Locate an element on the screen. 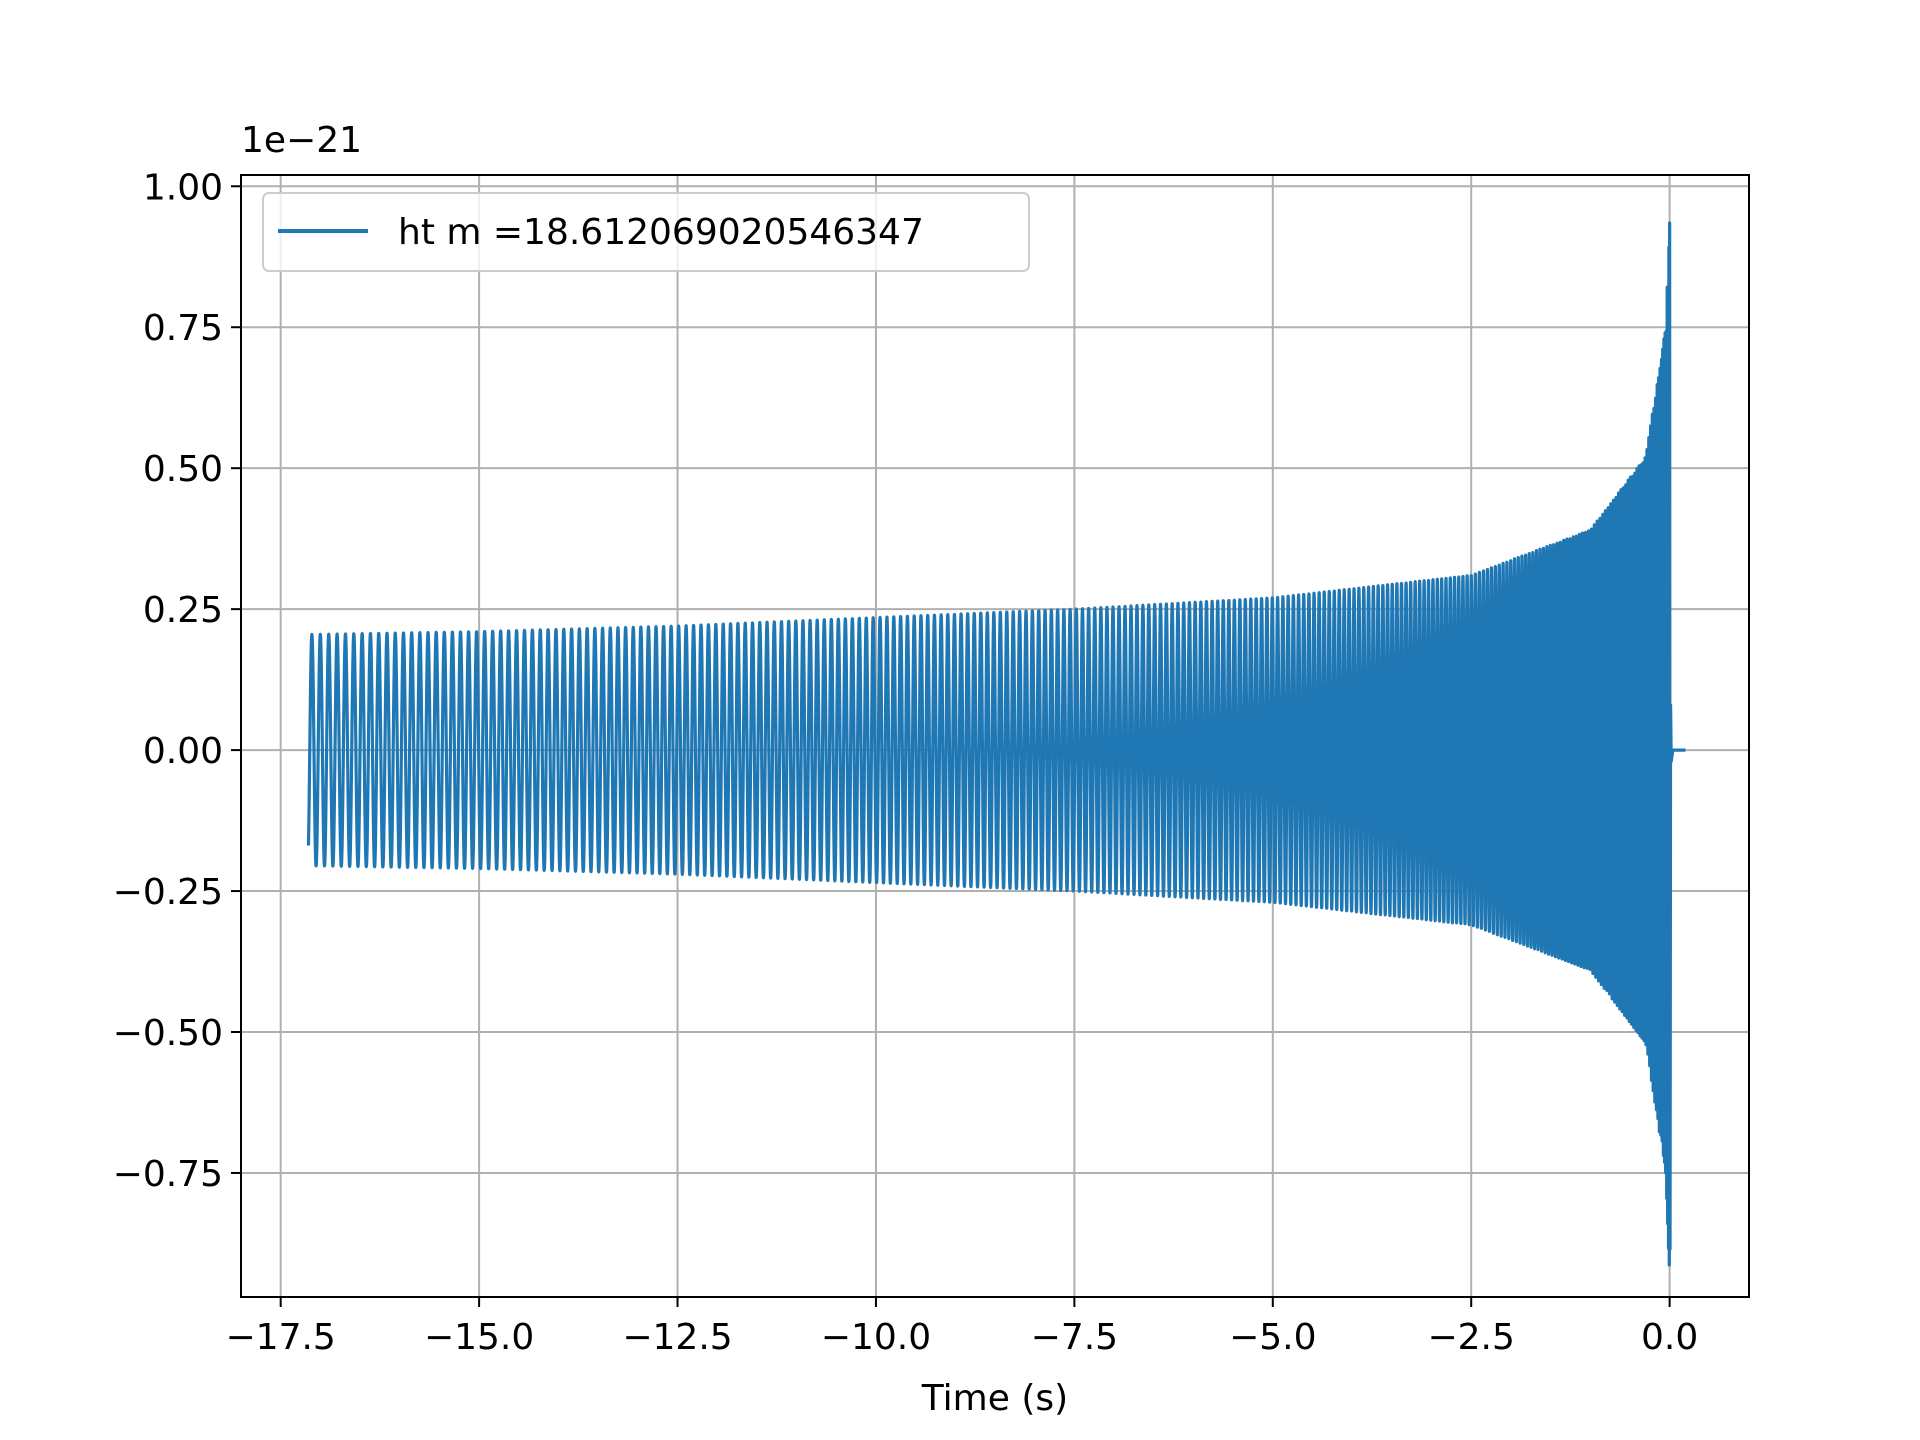 This screenshot has height=1440, width=1920. x-tick-label: −2.5 is located at coordinates (1470, 1337).